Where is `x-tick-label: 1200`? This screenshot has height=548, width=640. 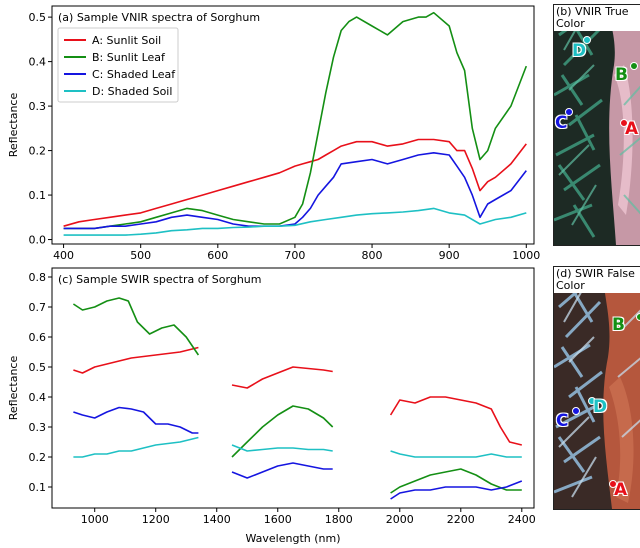 x-tick-label: 1200 is located at coordinates (156, 519).